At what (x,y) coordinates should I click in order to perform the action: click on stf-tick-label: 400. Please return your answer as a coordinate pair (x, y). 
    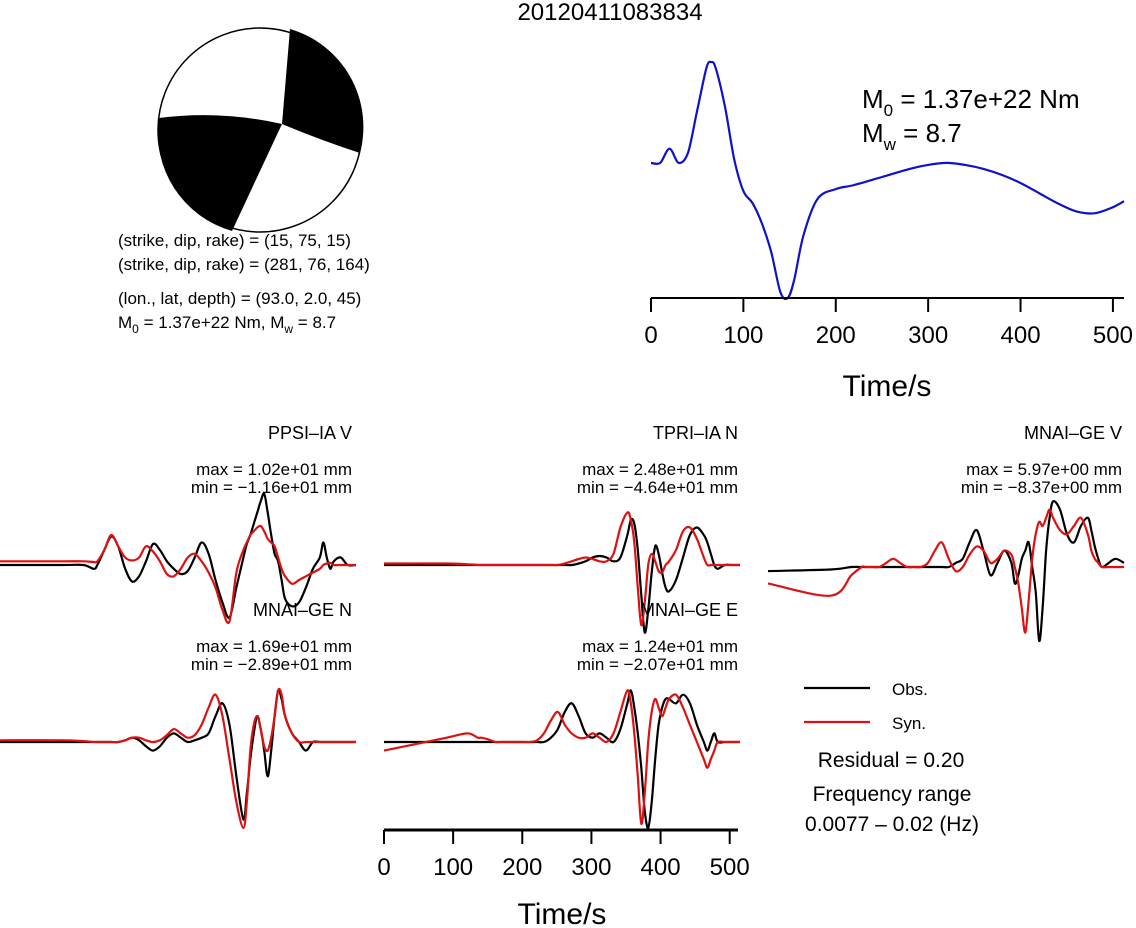
    Looking at the image, I should click on (1021, 335).